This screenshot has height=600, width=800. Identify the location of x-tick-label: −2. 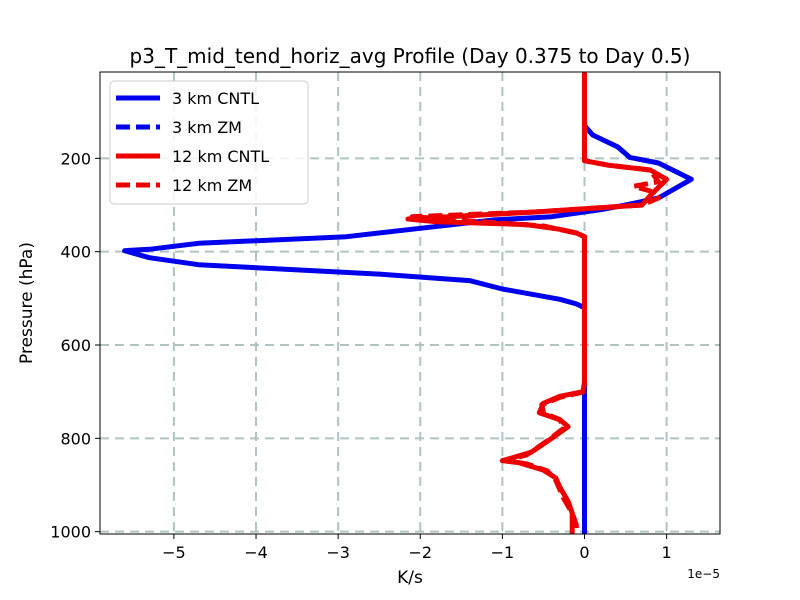
(420, 552).